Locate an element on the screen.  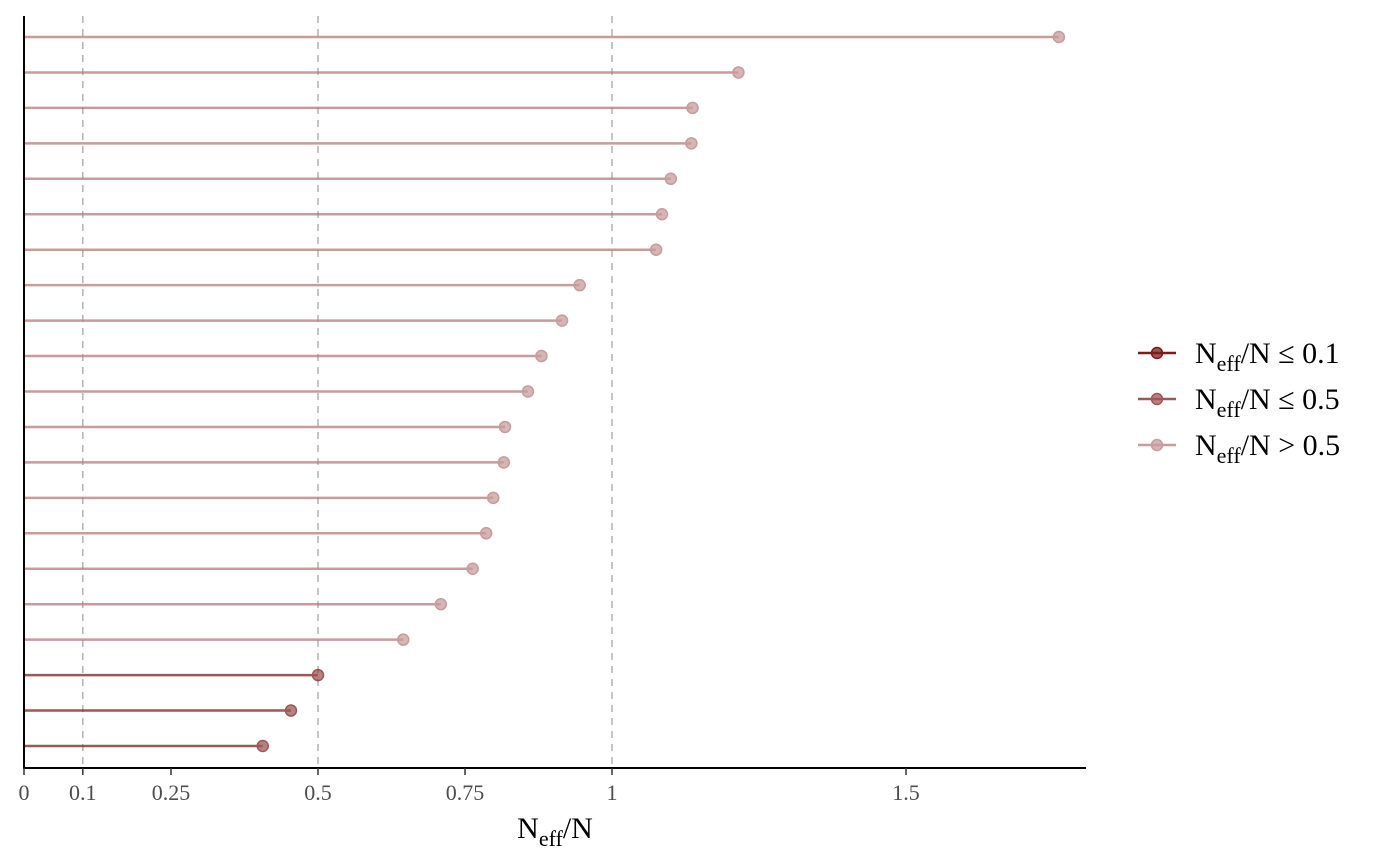
x-tick-label: 1.5 is located at coordinates (906, 792).